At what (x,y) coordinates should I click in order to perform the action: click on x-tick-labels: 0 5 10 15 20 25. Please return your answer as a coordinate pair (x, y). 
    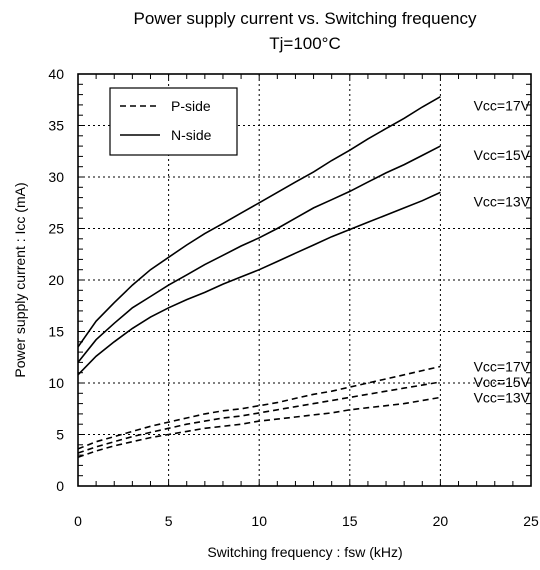
    Looking at the image, I should click on (306, 521).